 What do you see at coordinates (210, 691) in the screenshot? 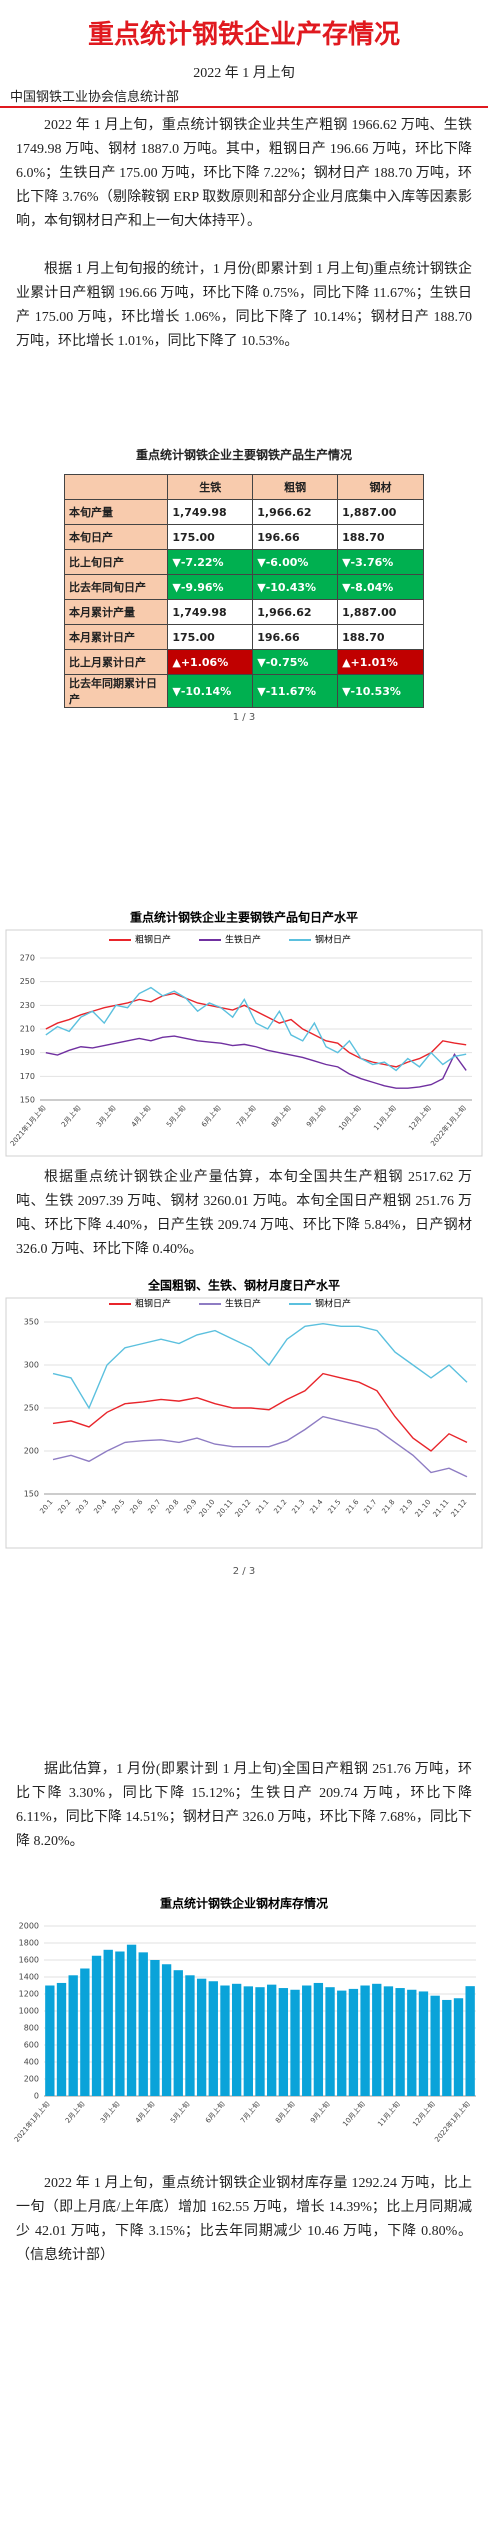
I see `table-cell: ▼-10.14%` at bounding box center [210, 691].